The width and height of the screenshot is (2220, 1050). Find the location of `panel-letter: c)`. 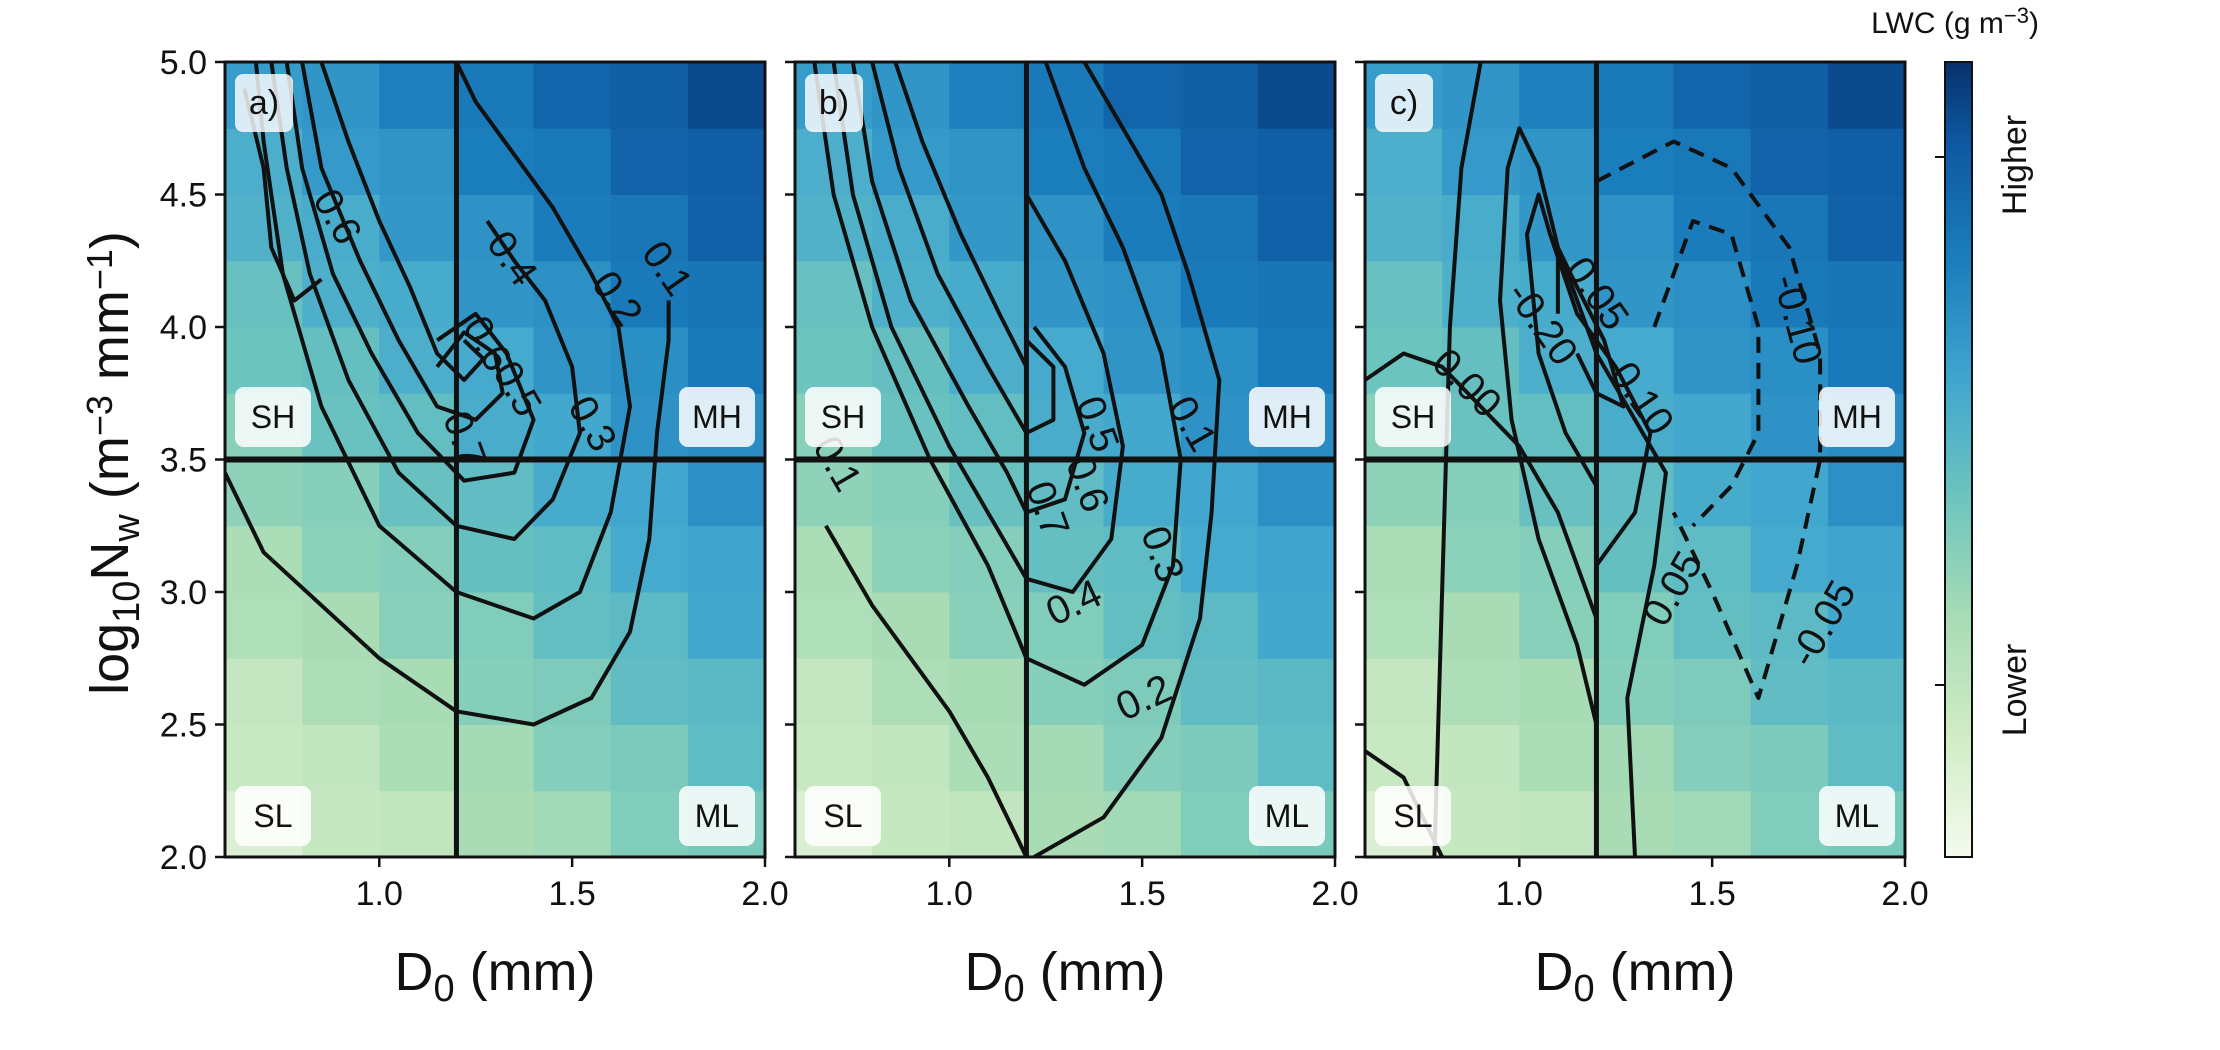

panel-letter: c) is located at coordinates (1404, 103).